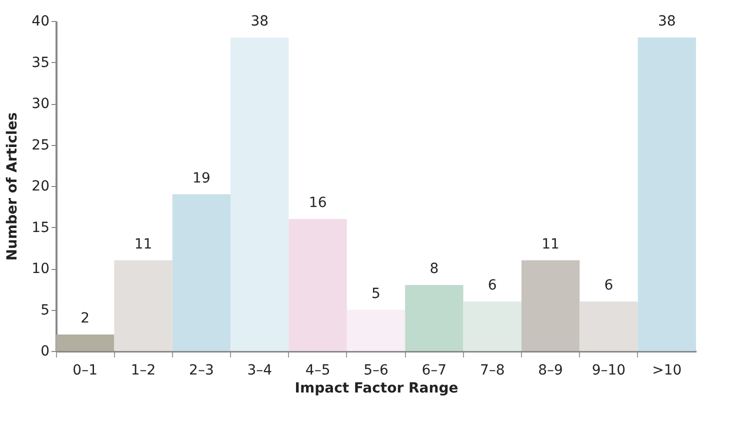 The image size is (756, 446). What do you see at coordinates (41, 62) in the screenshot?
I see `y-tick-label: 35` at bounding box center [41, 62].